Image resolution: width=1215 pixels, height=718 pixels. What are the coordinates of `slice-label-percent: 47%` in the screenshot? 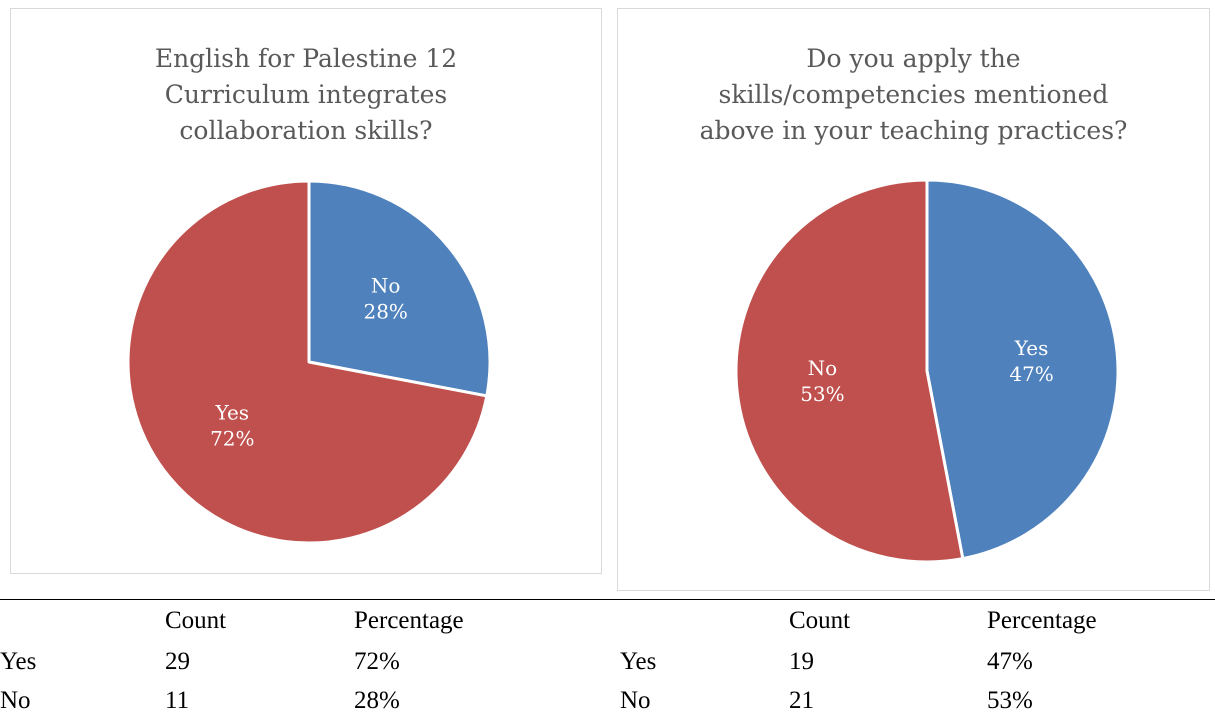 It's located at (1031, 374).